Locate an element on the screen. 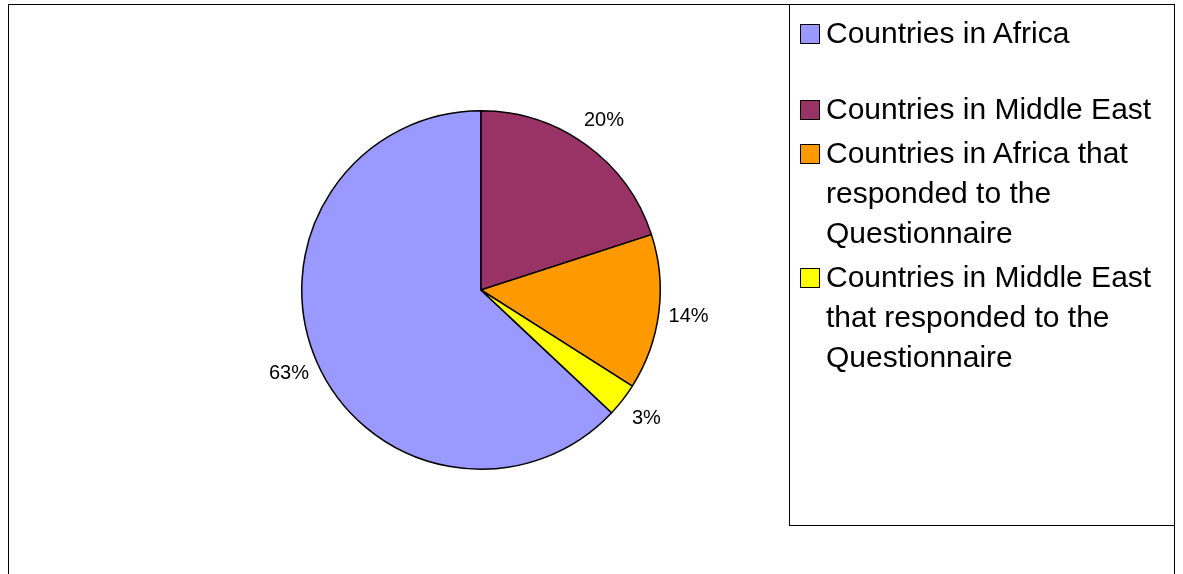  legend-label: Countries in Africa is located at coordinates (948, 33).